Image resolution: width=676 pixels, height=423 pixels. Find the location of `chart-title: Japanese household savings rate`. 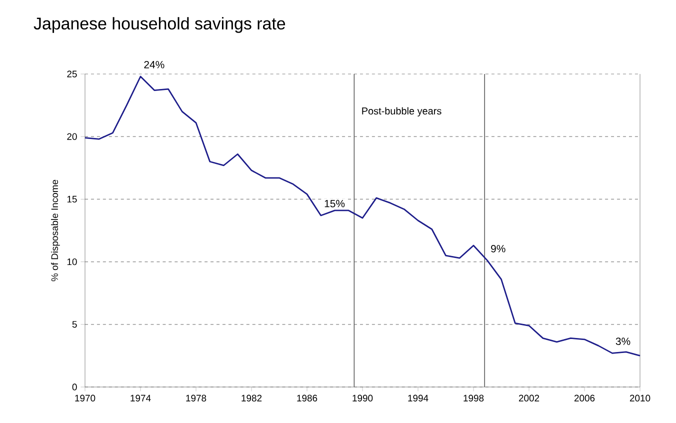

chart-title: Japanese household savings rate is located at coordinates (160, 25).